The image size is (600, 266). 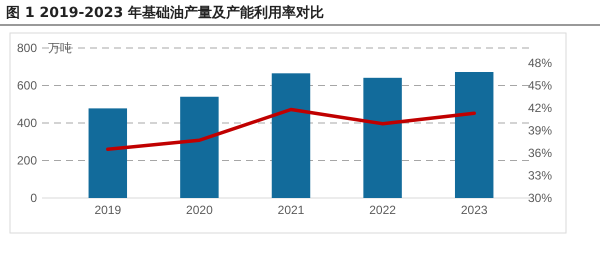 What do you see at coordinates (540, 63) in the screenshot?
I see `y2-tick-label: 48%` at bounding box center [540, 63].